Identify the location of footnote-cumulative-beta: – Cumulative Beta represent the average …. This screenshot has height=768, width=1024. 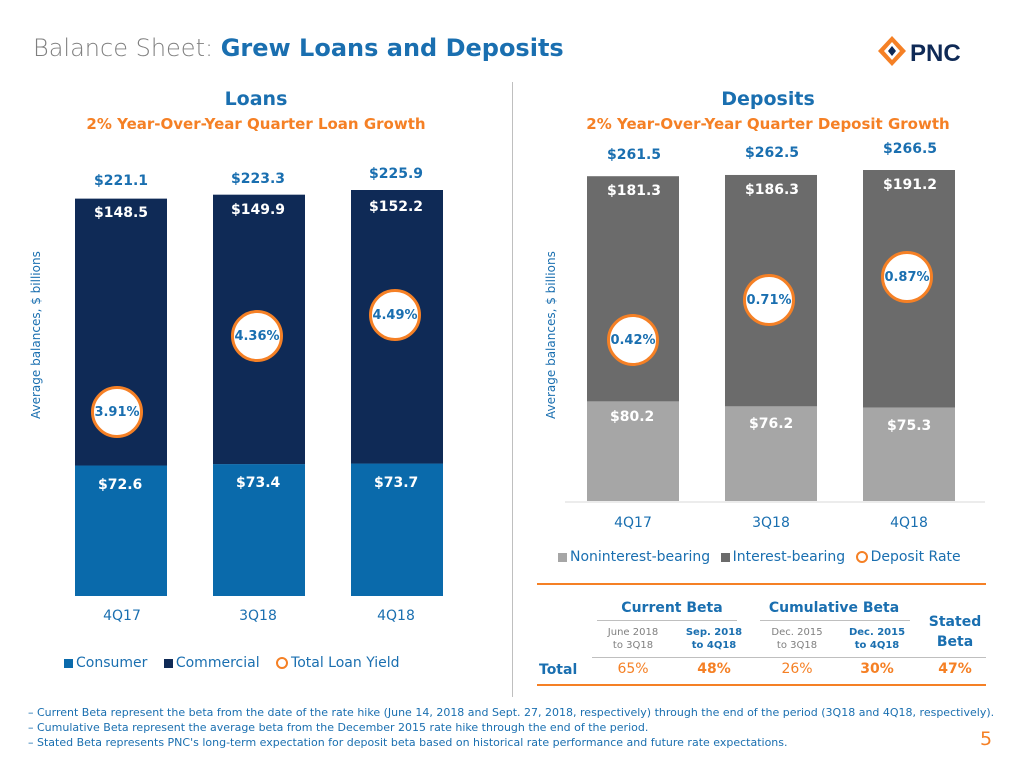
(338, 727).